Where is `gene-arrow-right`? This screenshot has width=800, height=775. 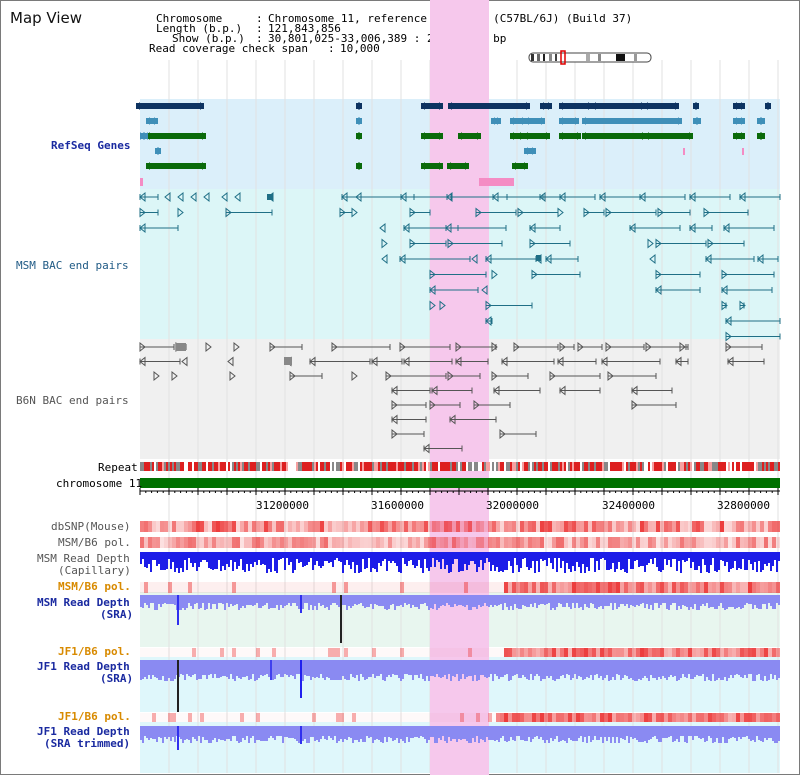 gene-arrow-right is located at coordinates (763, 136).